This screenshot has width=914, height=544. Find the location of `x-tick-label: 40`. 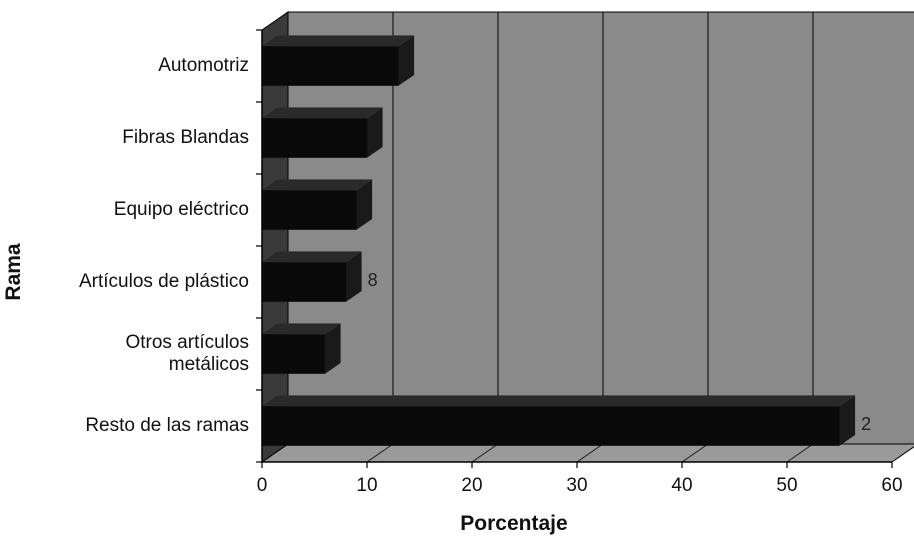

x-tick-label: 40 is located at coordinates (682, 485).